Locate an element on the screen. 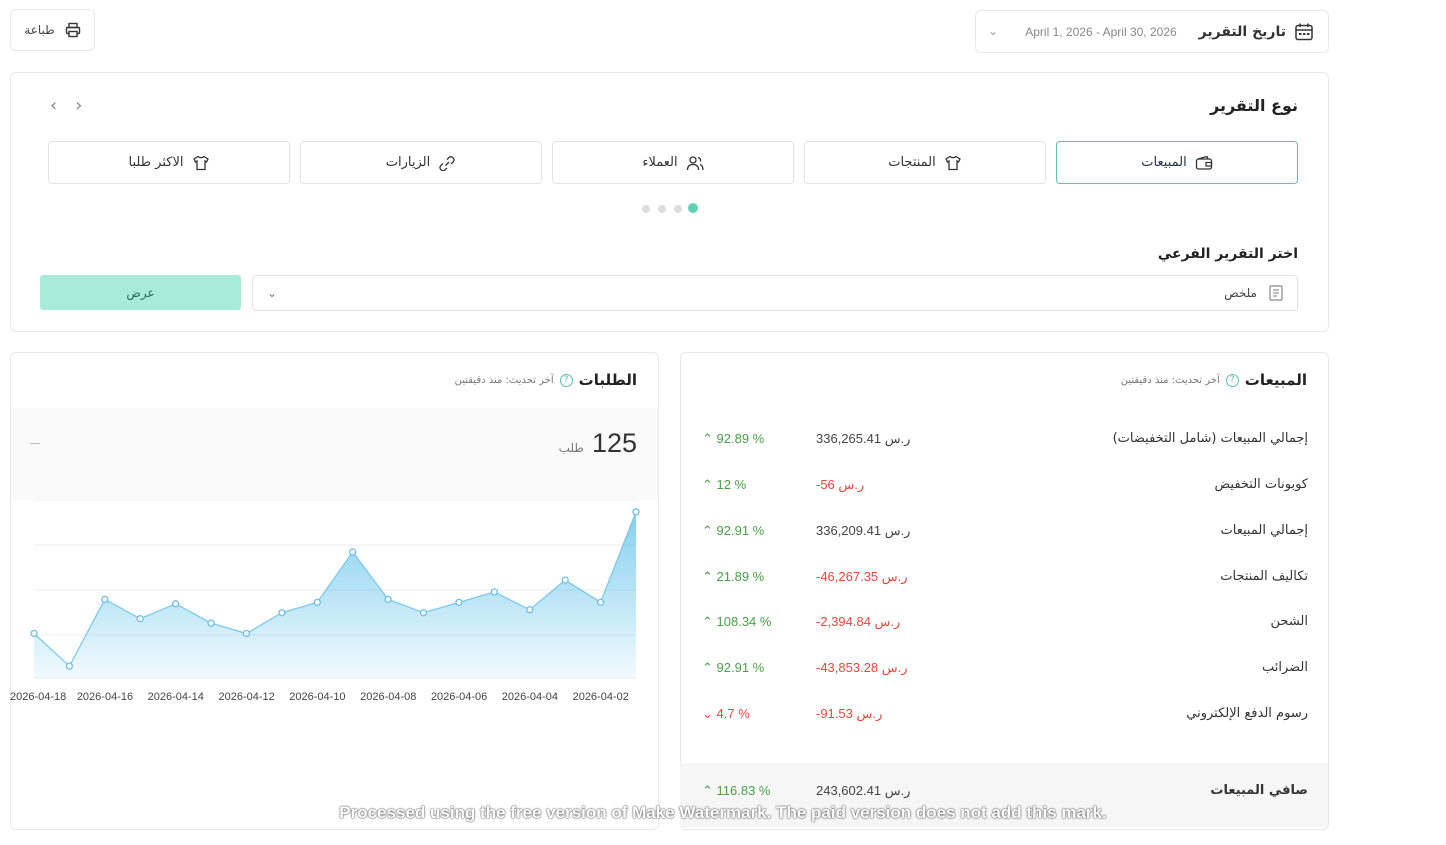  row-value: -56 ر.س is located at coordinates (840, 484).